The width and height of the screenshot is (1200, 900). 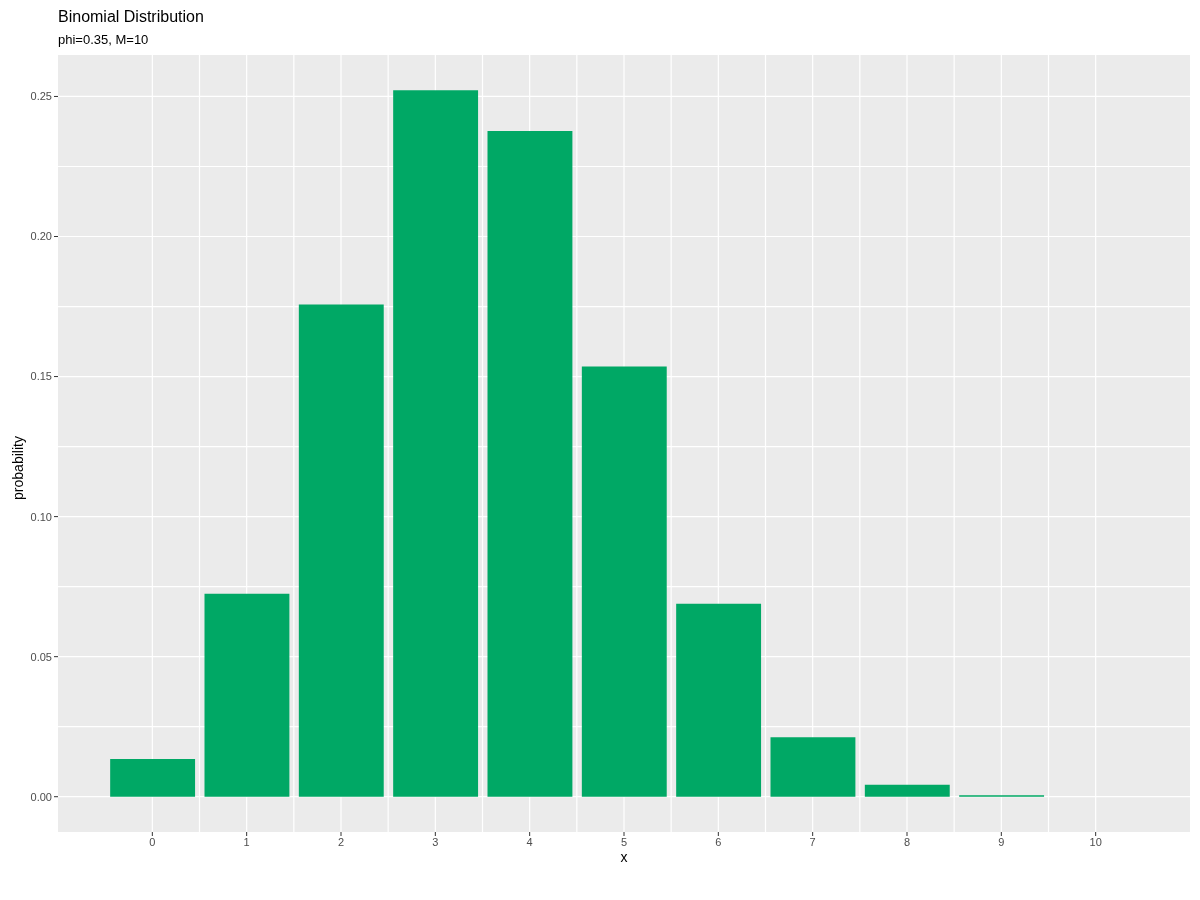 I want to click on y-tick-label: 0.25, so click(x=41, y=96).